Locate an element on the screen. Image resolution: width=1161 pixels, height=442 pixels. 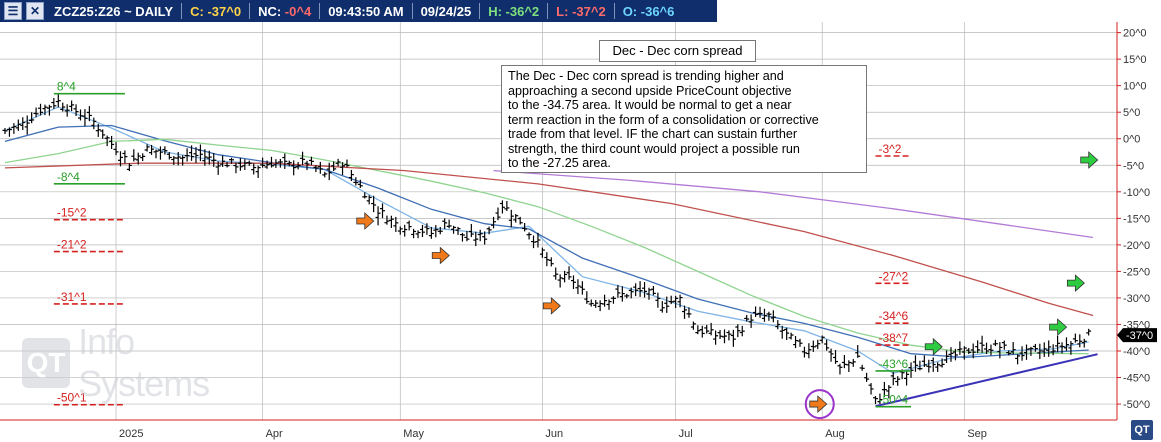
y-tick-label: -10^0 is located at coordinates (1136, 193).